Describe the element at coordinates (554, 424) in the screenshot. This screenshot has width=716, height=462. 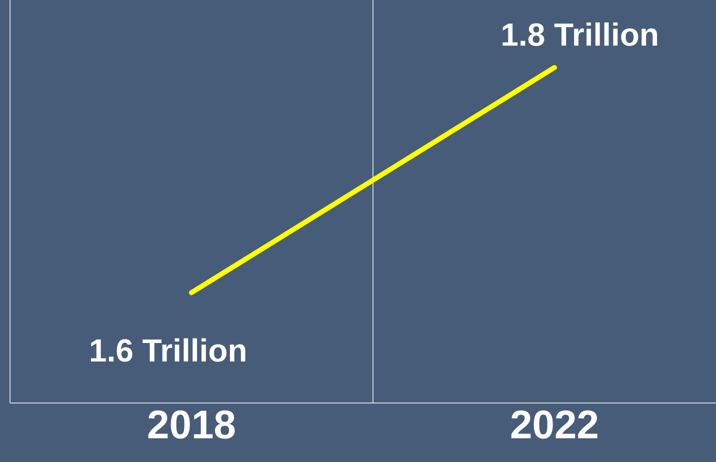
I see `x-tick-label: 2022` at that location.